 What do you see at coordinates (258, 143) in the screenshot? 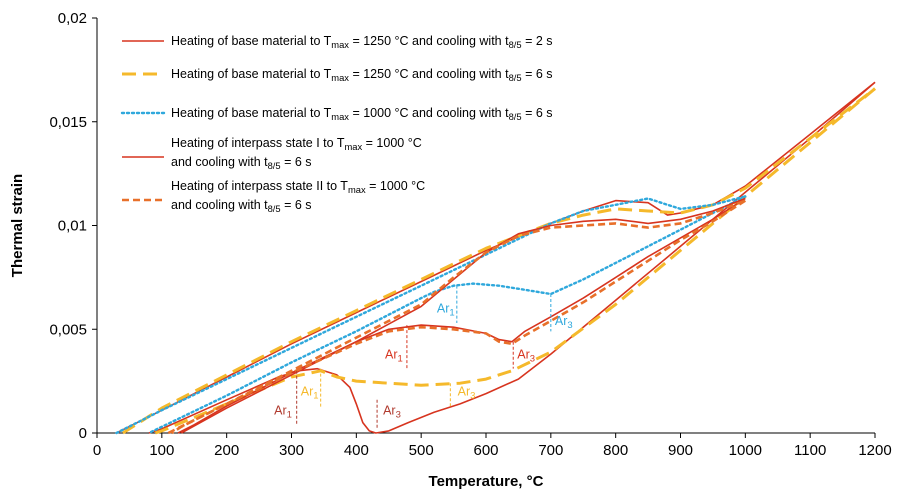
I see `text-segment: Heating of interpass state I to T` at bounding box center [258, 143].